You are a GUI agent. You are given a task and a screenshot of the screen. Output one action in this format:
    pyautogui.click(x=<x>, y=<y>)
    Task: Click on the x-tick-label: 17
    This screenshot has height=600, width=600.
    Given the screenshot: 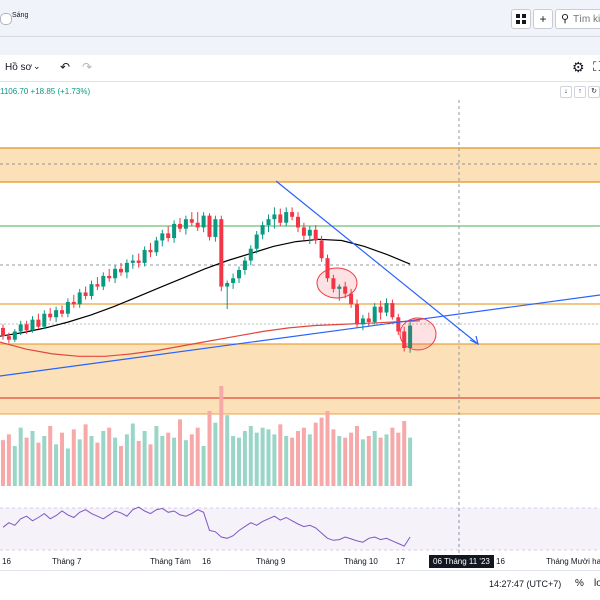 What is the action you would take?
    pyautogui.click(x=400, y=561)
    